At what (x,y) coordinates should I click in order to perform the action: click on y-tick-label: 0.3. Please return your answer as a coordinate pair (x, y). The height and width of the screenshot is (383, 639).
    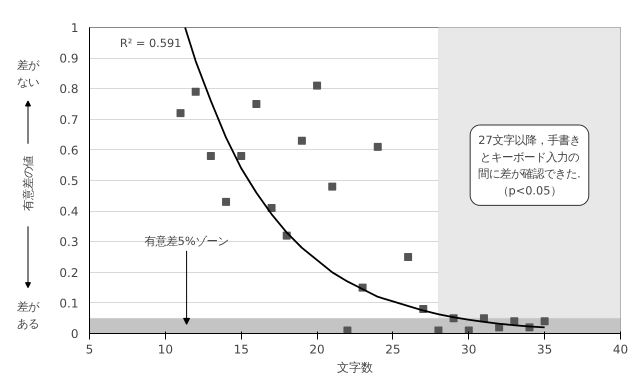
    Looking at the image, I should click on (69, 242).